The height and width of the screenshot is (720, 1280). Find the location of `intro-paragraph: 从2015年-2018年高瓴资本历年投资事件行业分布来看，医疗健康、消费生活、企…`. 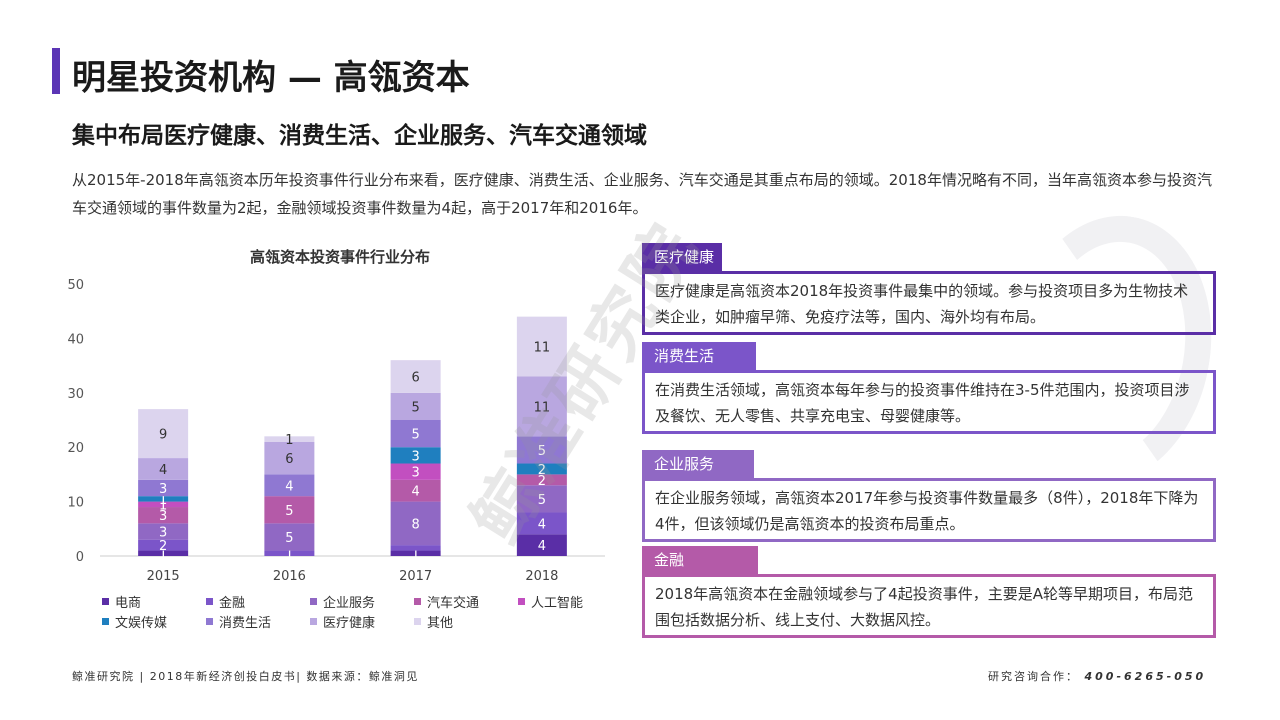

intro-paragraph: 从2015年-2018年高瓴资本历年投资事件行业分布来看，医疗健康、消费生活、企… is located at coordinates (642, 194).